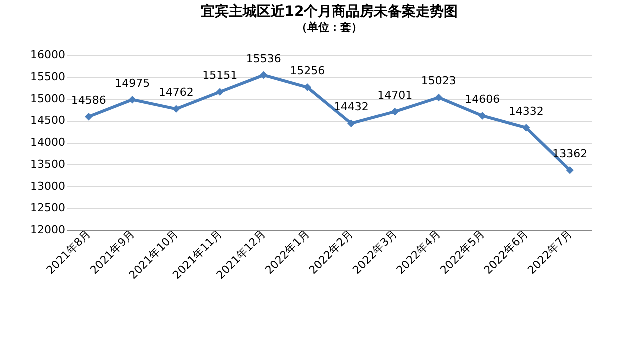  Describe the element at coordinates (48, 164) in the screenshot. I see `y-tick-label: 13500` at that location.